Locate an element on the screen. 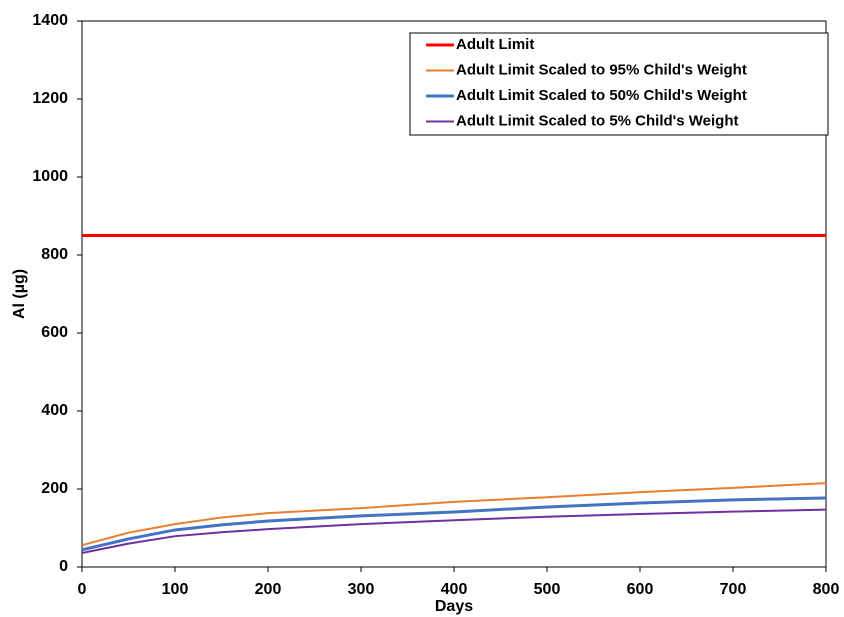 The image size is (844, 617). legend-label: Adult Limit Scaled to 95% Child's Weight is located at coordinates (601, 69).